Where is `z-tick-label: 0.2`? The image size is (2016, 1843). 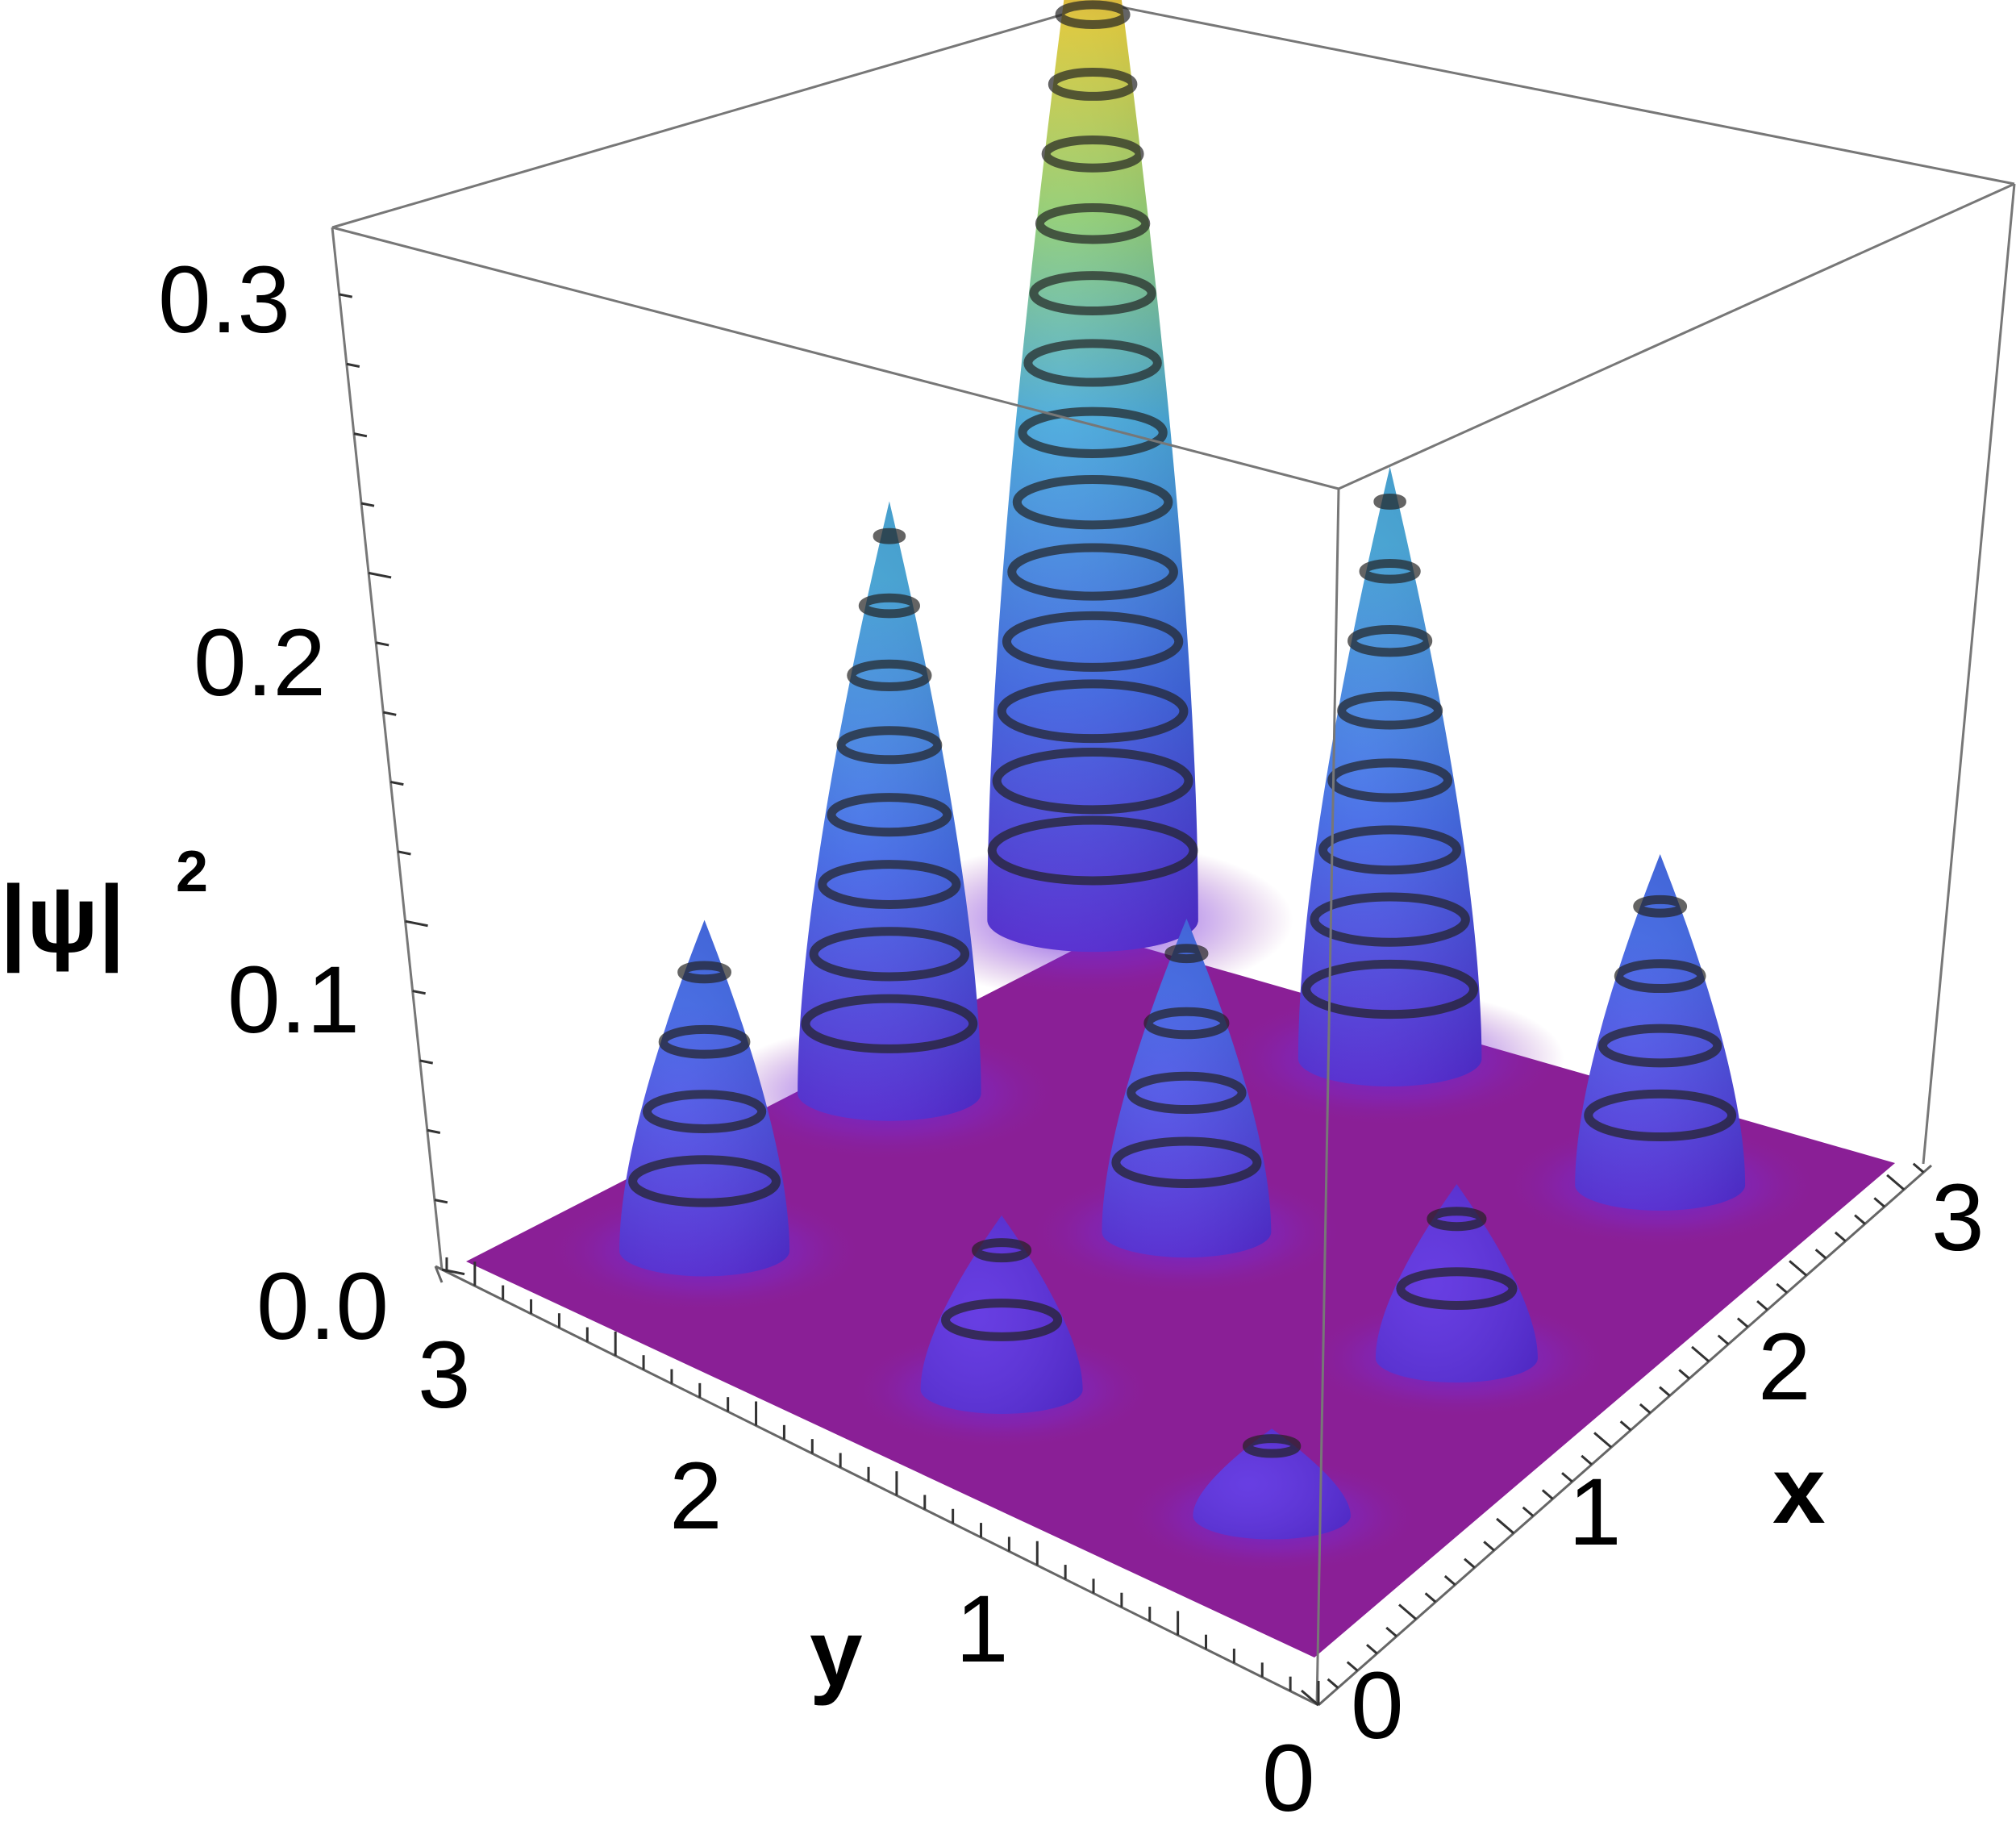
z-tick-label: 0.2 is located at coordinates (260, 663).